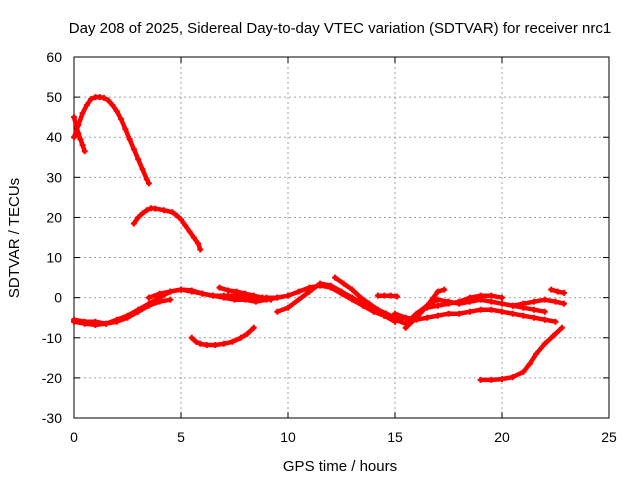 The width and height of the screenshot is (640, 480). Describe the element at coordinates (336, 302) in the screenshot. I see `series-line-arc-i` at that location.